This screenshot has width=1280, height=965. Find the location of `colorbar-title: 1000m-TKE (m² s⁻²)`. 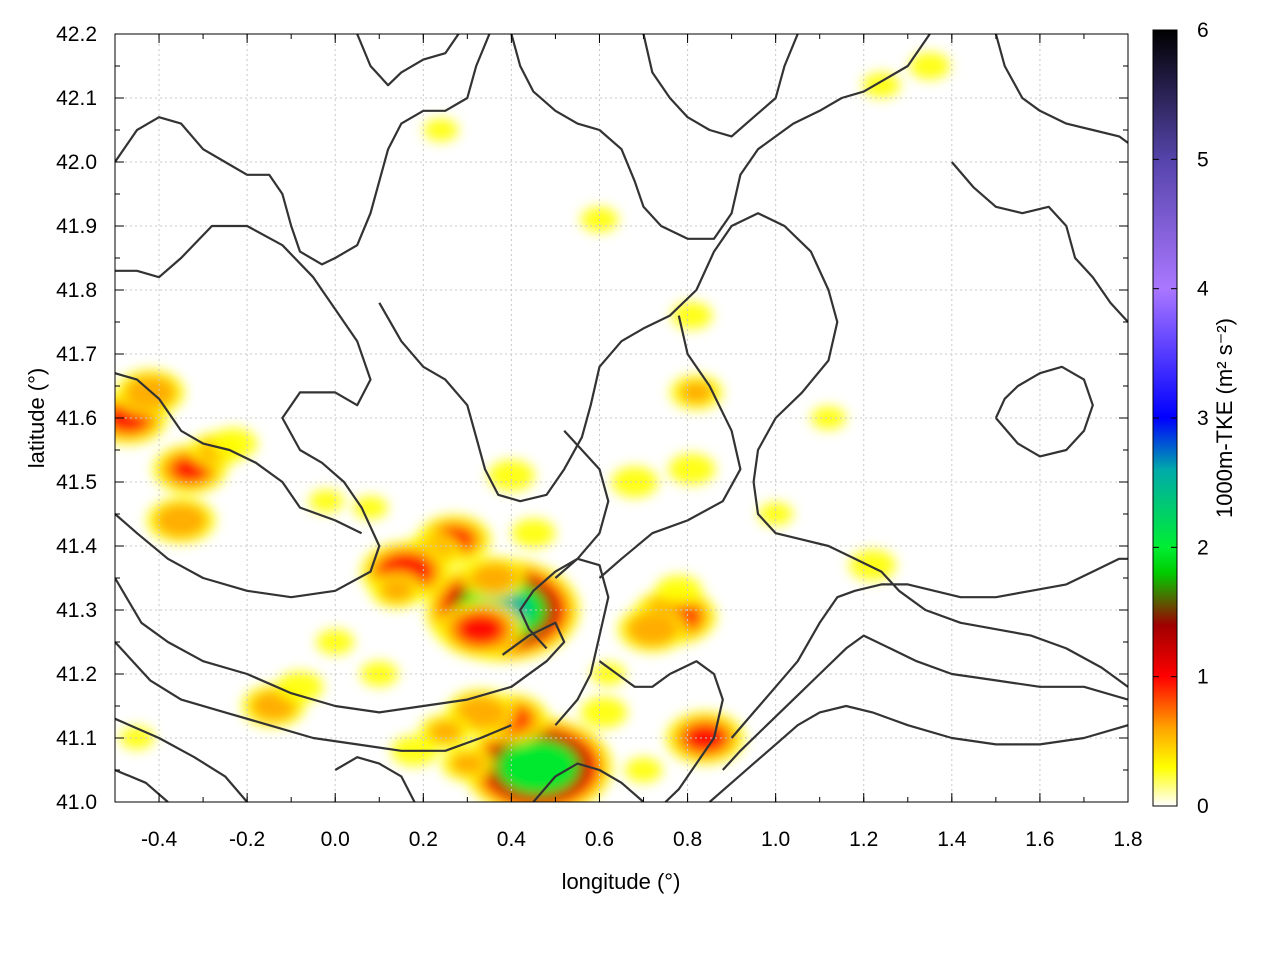

colorbar-title: 1000m-TKE (m² s⁻²) is located at coordinates (1224, 418).